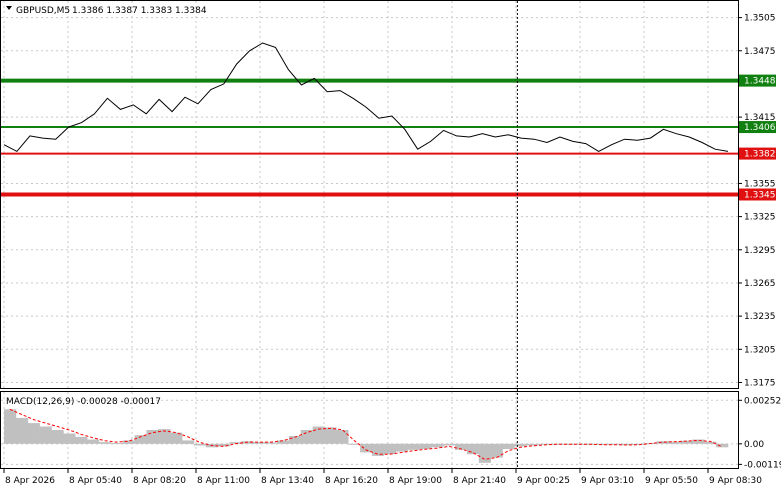 Image resolution: width=781 pixels, height=489 pixels. Describe the element at coordinates (287, 481) in the screenshot. I see `time-tick-label: 8 Apr 13:40` at that location.